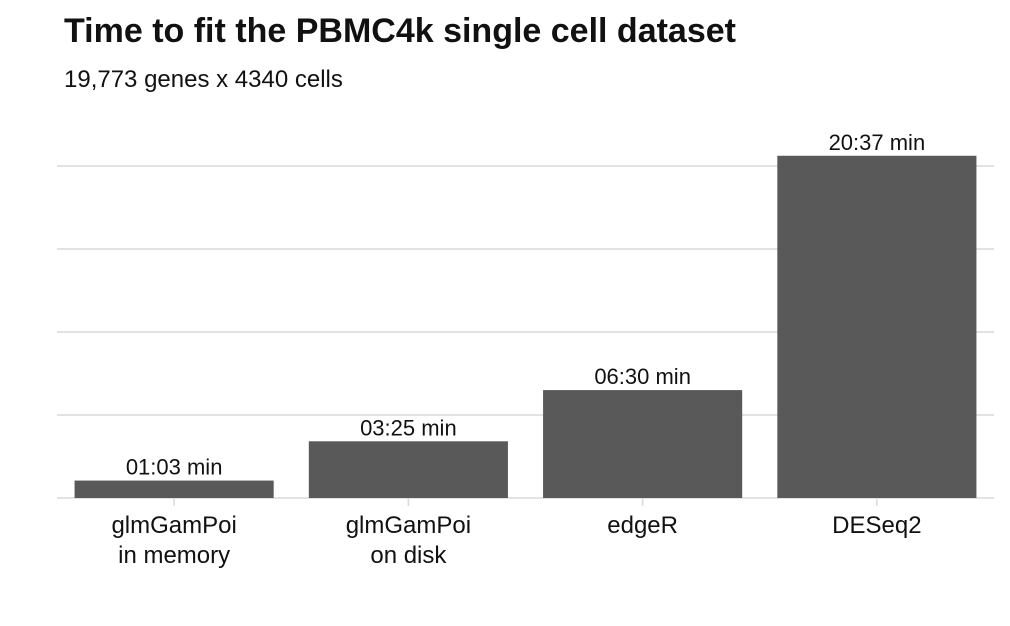  What do you see at coordinates (408, 525) in the screenshot?
I see `x-tick-label-1-0: glmGamPoi` at bounding box center [408, 525].